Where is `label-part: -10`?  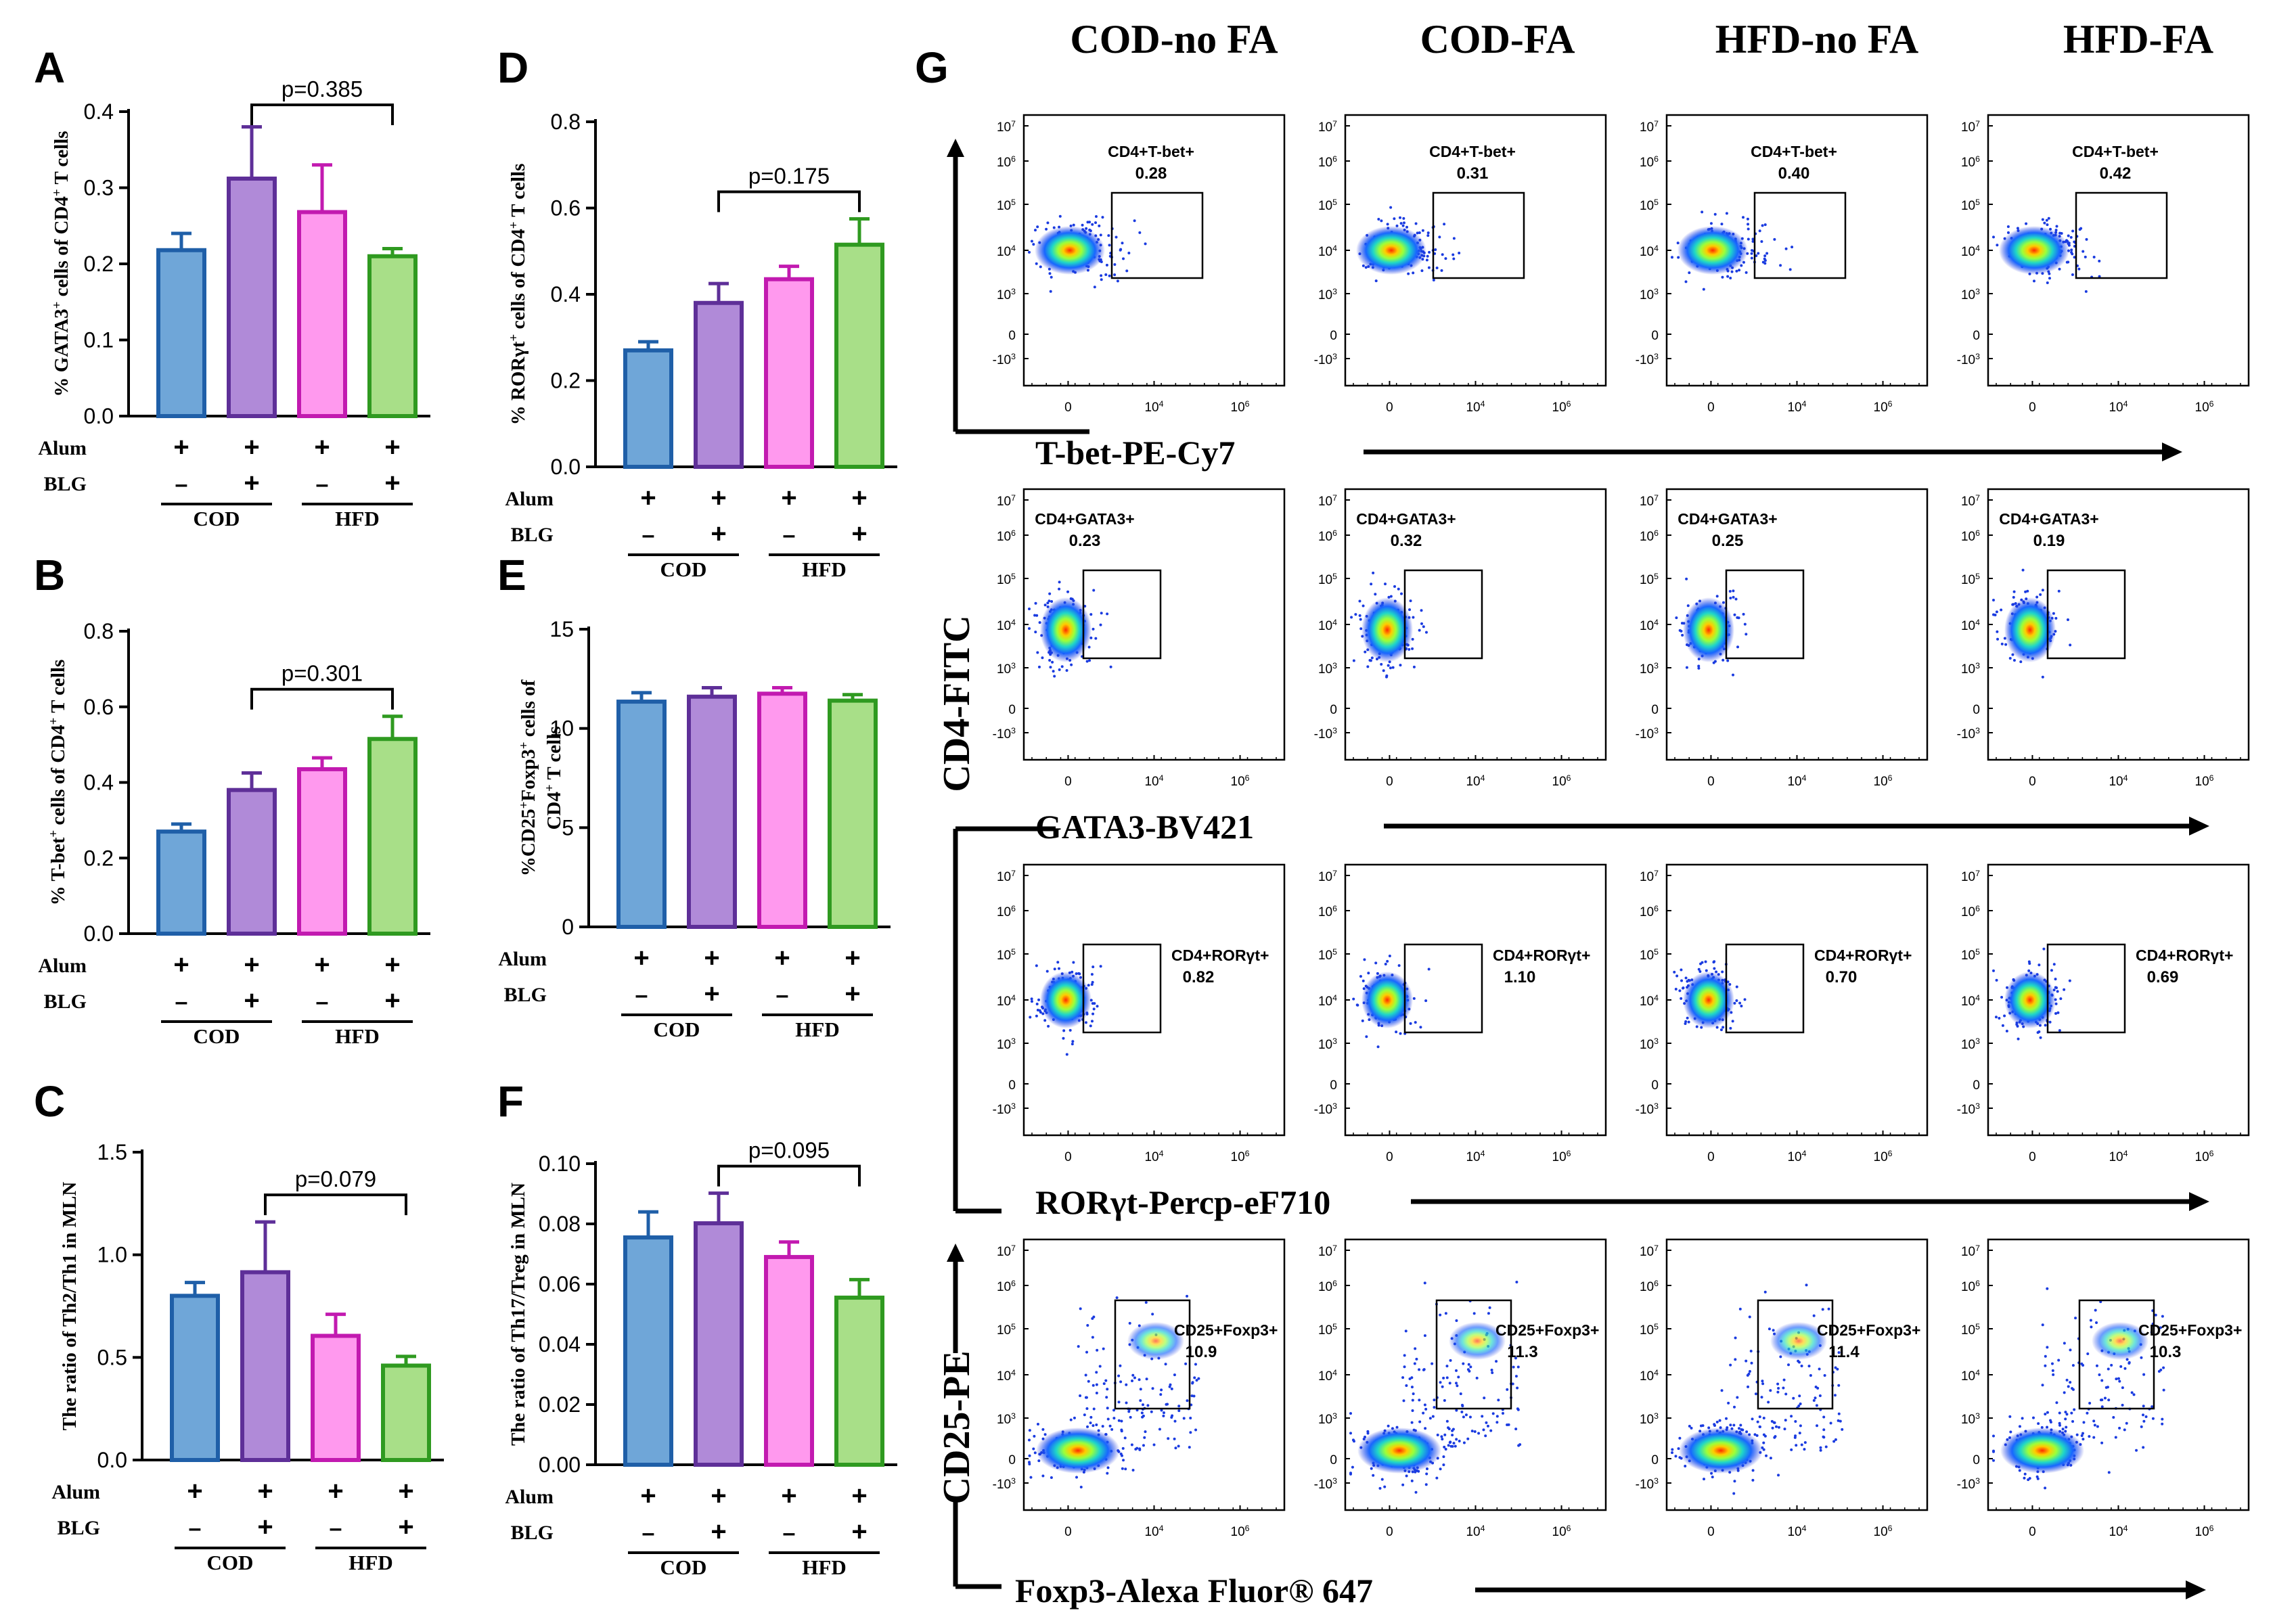 label-part: -10 is located at coordinates (1966, 360).